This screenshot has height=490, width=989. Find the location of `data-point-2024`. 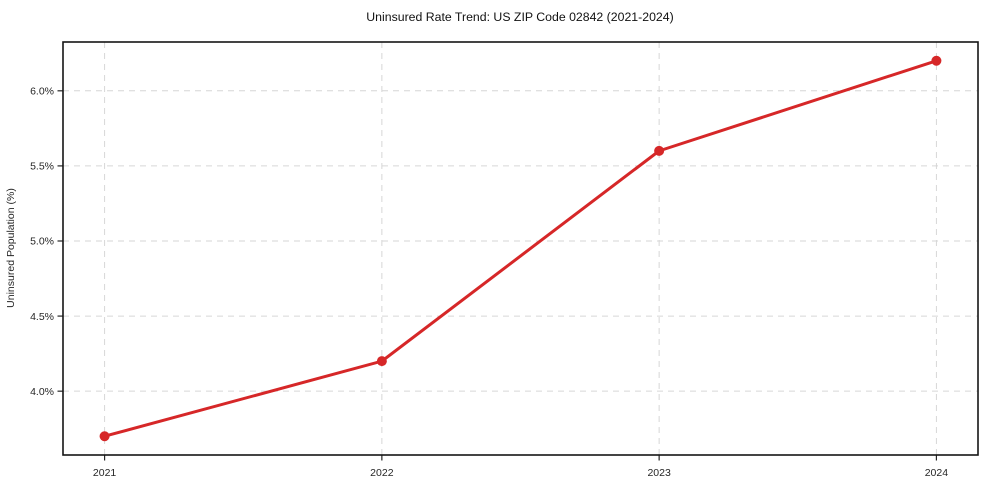

data-point-2024 is located at coordinates (936, 60).